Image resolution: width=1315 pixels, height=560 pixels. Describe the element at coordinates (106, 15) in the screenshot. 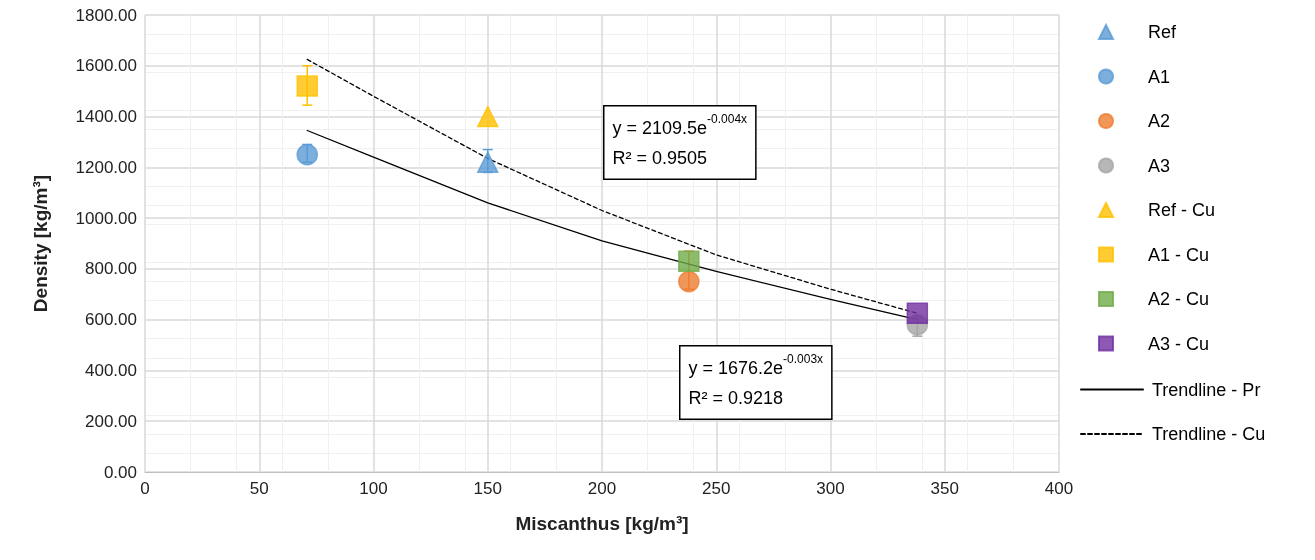

I see `y-tick-label: 1800.00` at that location.